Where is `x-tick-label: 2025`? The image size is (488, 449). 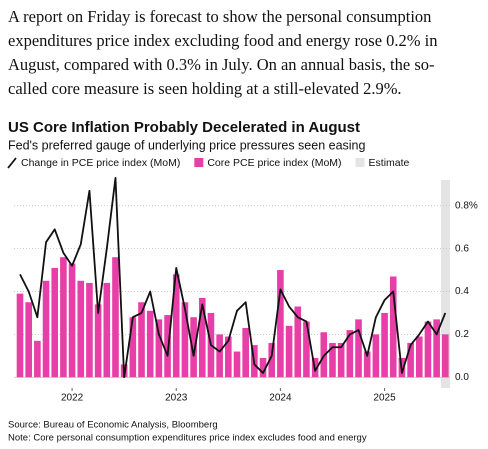 x-tick-label: 2025 is located at coordinates (384, 398).